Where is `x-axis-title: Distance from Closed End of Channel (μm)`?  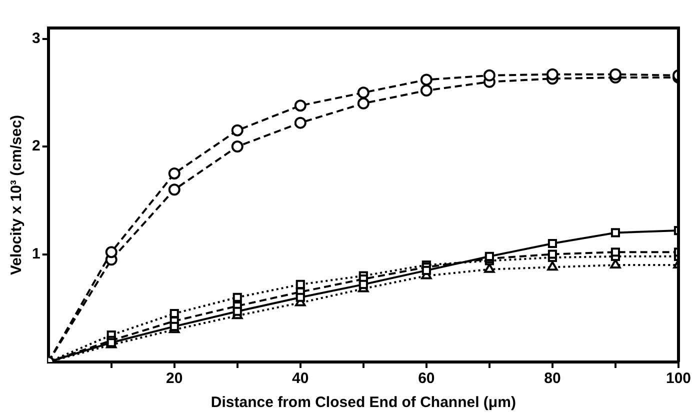 x-axis-title: Distance from Closed End of Channel (μm) is located at coordinates (363, 403).